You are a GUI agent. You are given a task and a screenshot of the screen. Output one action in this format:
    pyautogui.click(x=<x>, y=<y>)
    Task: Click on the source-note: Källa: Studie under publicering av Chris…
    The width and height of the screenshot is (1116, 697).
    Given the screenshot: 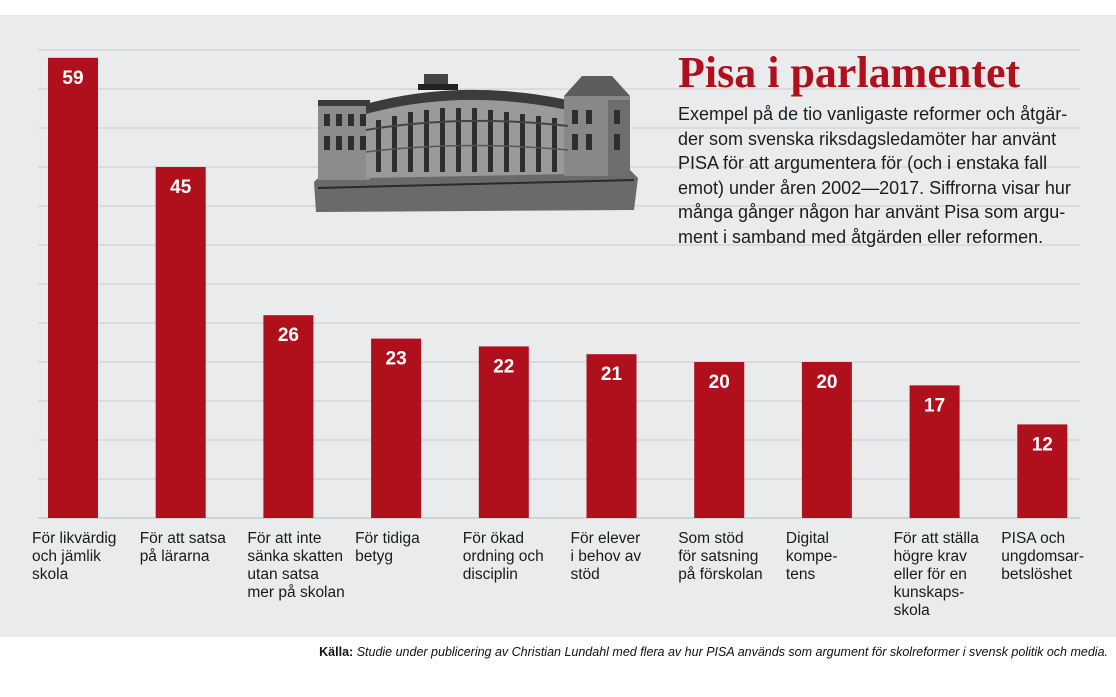 What is the action you would take?
    pyautogui.click(x=713, y=652)
    